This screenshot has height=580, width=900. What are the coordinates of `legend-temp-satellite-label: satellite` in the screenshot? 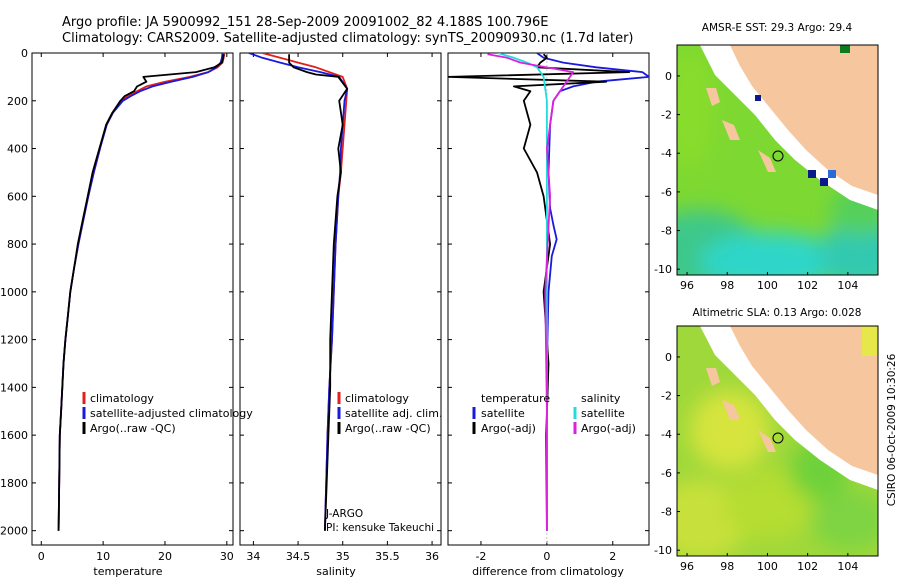 It's located at (503, 413).